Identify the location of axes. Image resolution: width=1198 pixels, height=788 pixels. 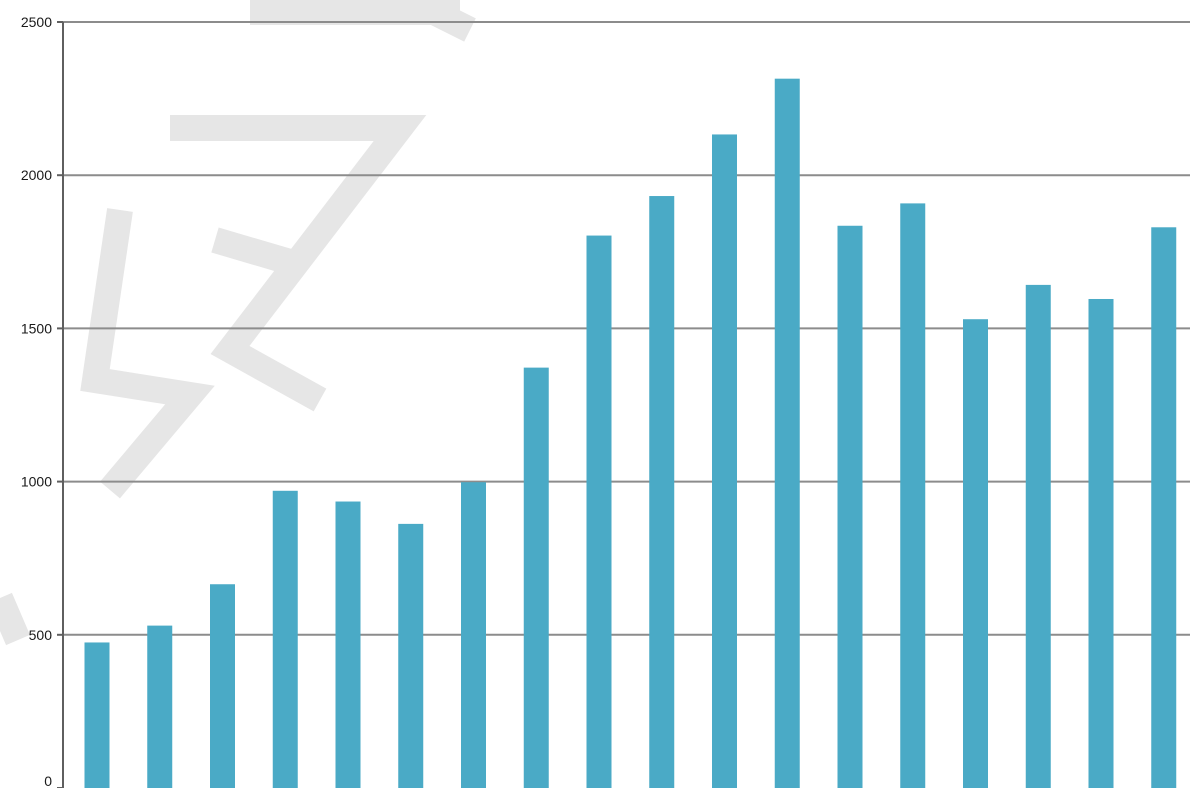
(60, 404).